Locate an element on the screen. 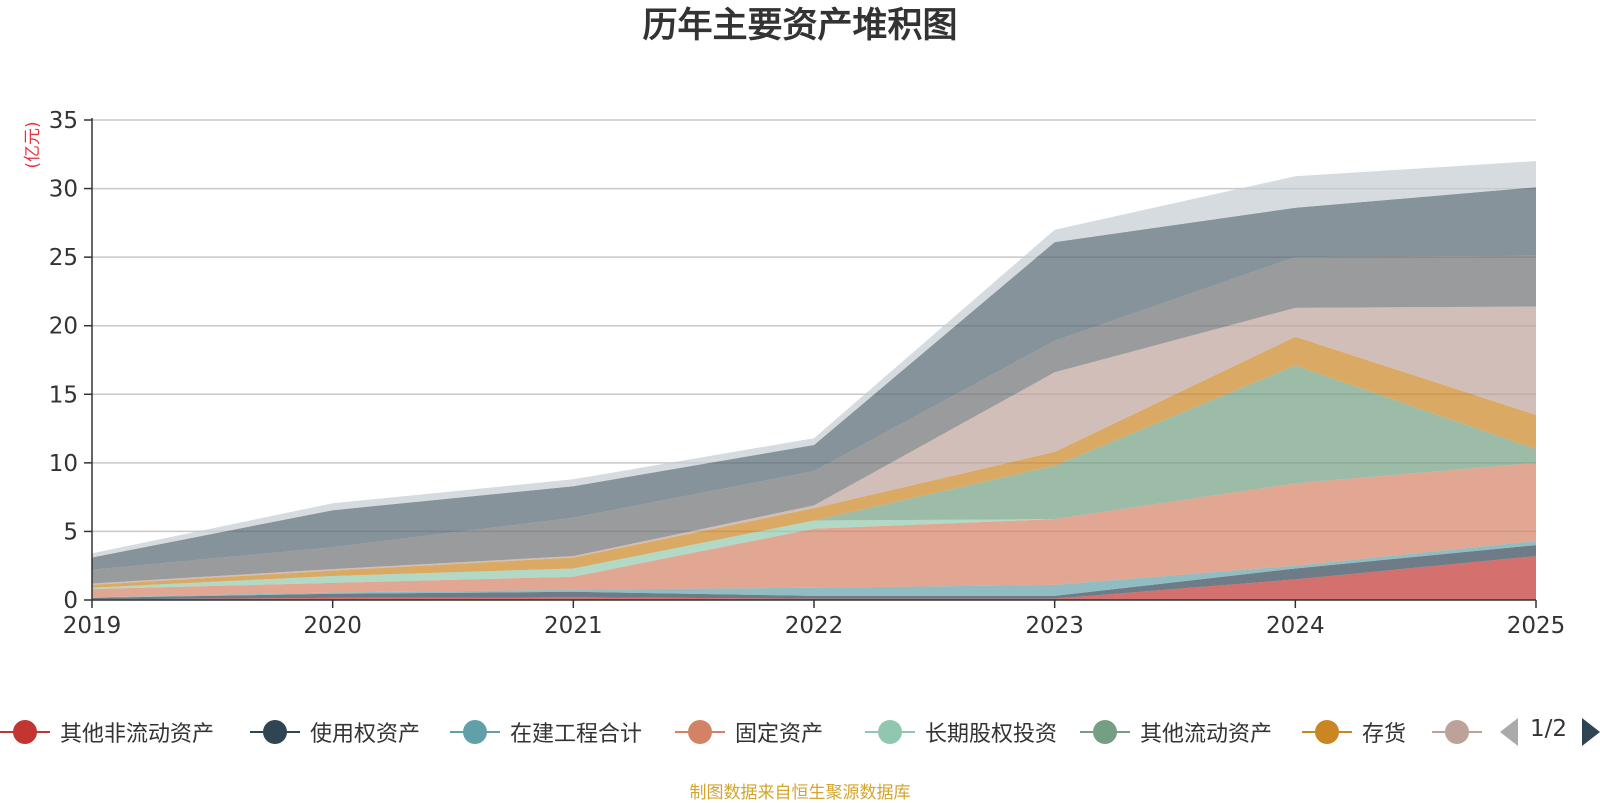 This screenshot has width=1600, height=803. source-note: 制图数据来自恒生聚源数据库 is located at coordinates (800, 793).